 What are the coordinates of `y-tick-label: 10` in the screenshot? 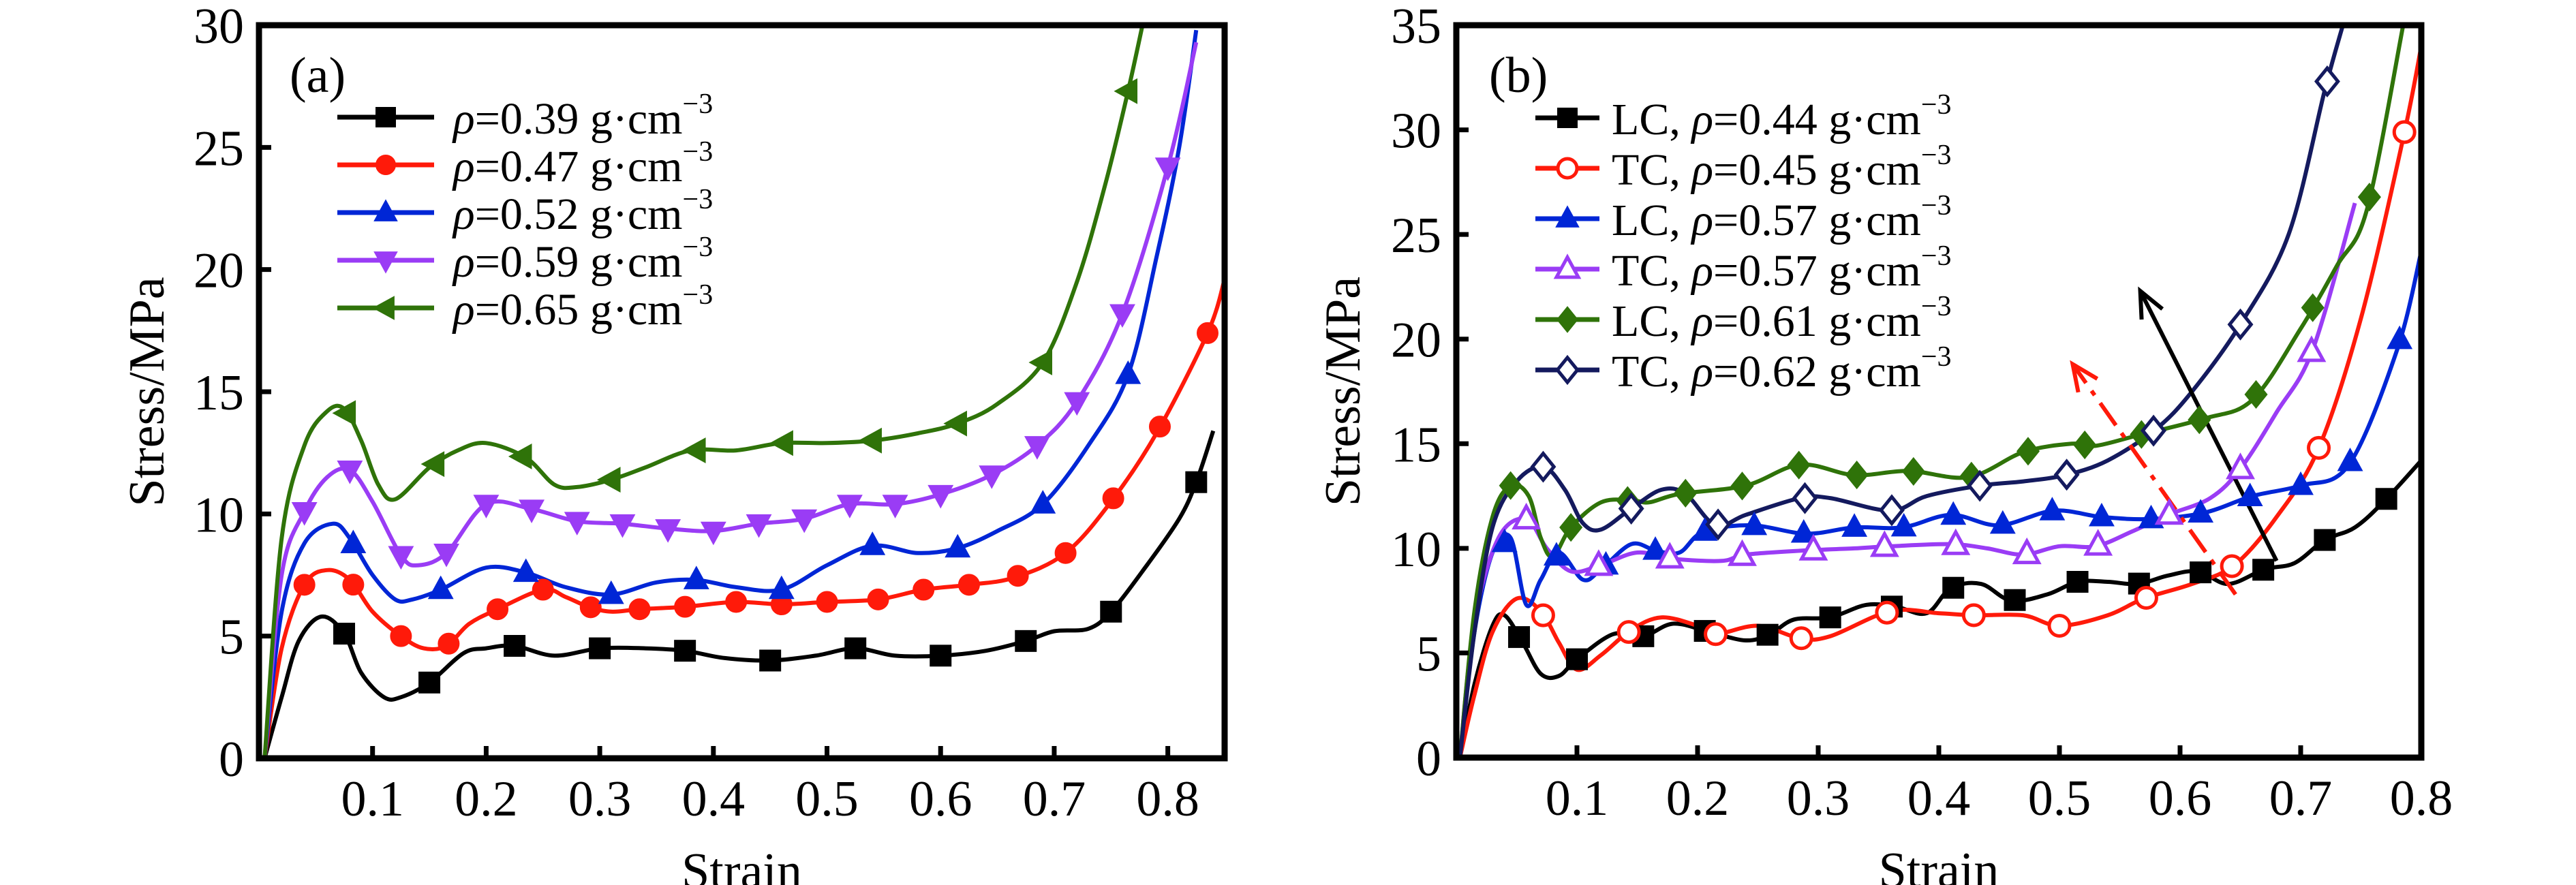 It's located at (219, 515).